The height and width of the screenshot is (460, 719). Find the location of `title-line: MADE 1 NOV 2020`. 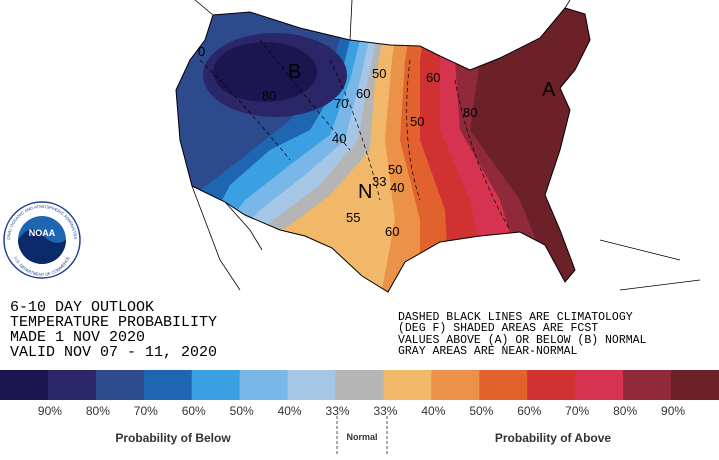

title-line: MADE 1 NOV 2020 is located at coordinates (77, 337).